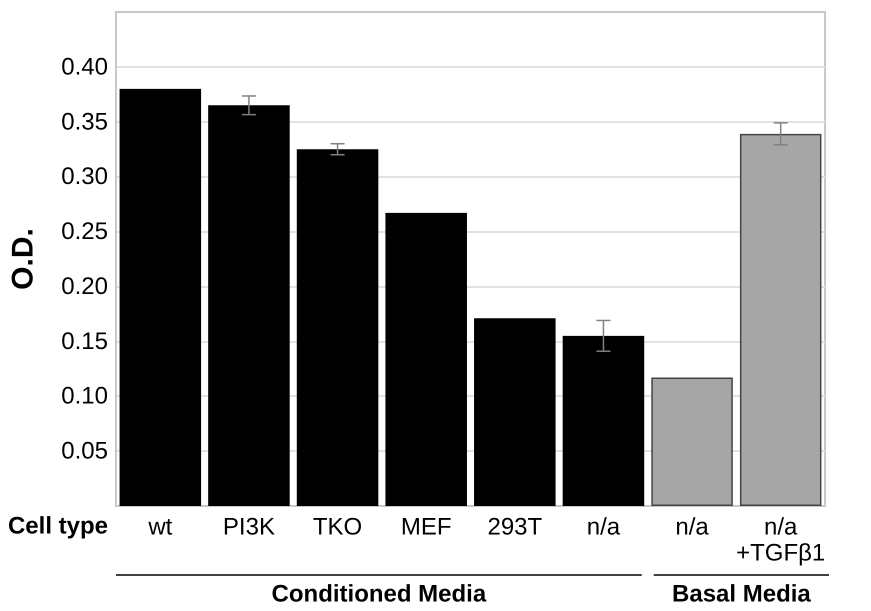 The height and width of the screenshot is (611, 871). Describe the element at coordinates (426, 527) in the screenshot. I see `x-tick-label: MEF` at that location.